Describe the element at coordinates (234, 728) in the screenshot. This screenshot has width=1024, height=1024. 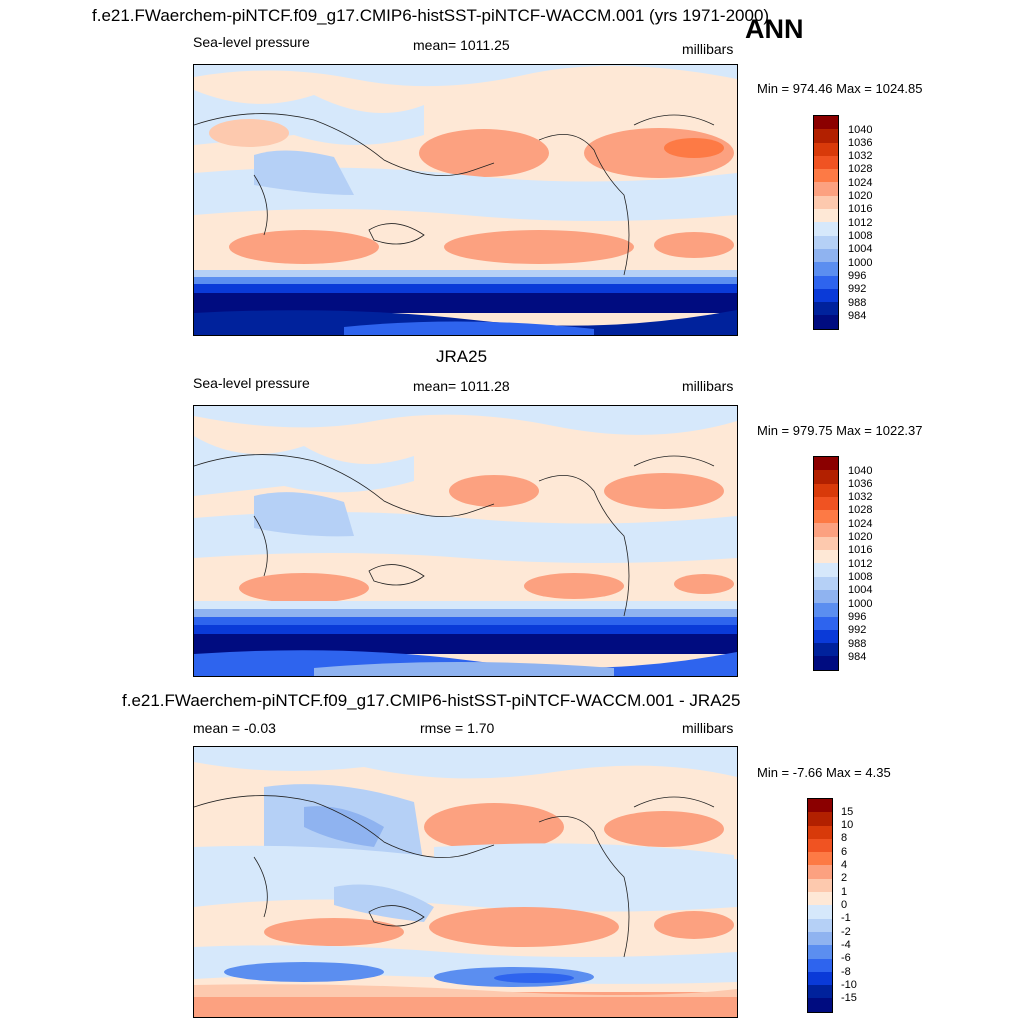
I see `panel3-mean: mean = -0.03` at that location.